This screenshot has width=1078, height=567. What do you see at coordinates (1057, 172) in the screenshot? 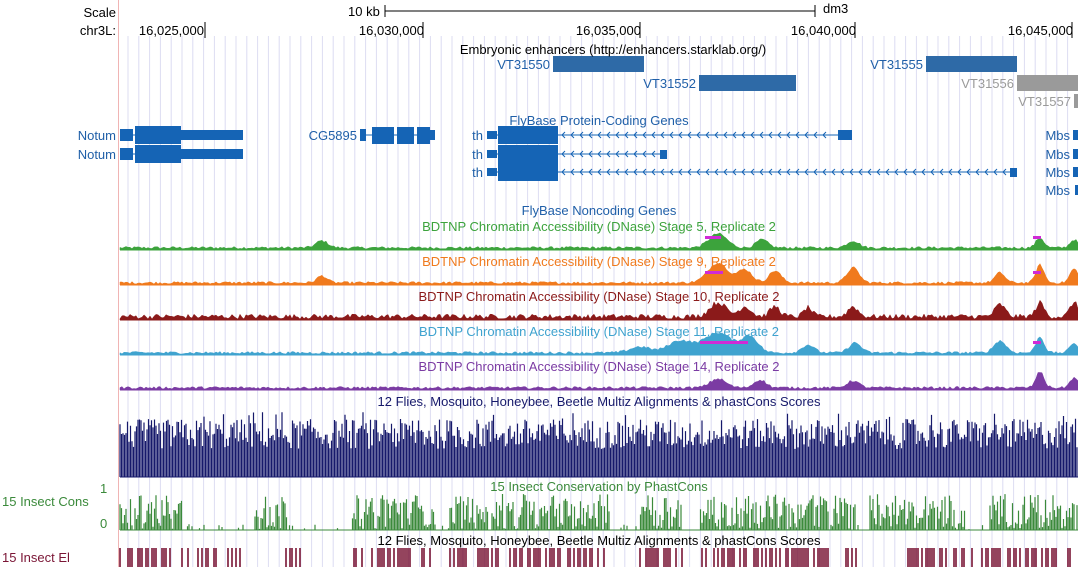
I see `gene-label-mbs-3: Mbs` at bounding box center [1057, 172].